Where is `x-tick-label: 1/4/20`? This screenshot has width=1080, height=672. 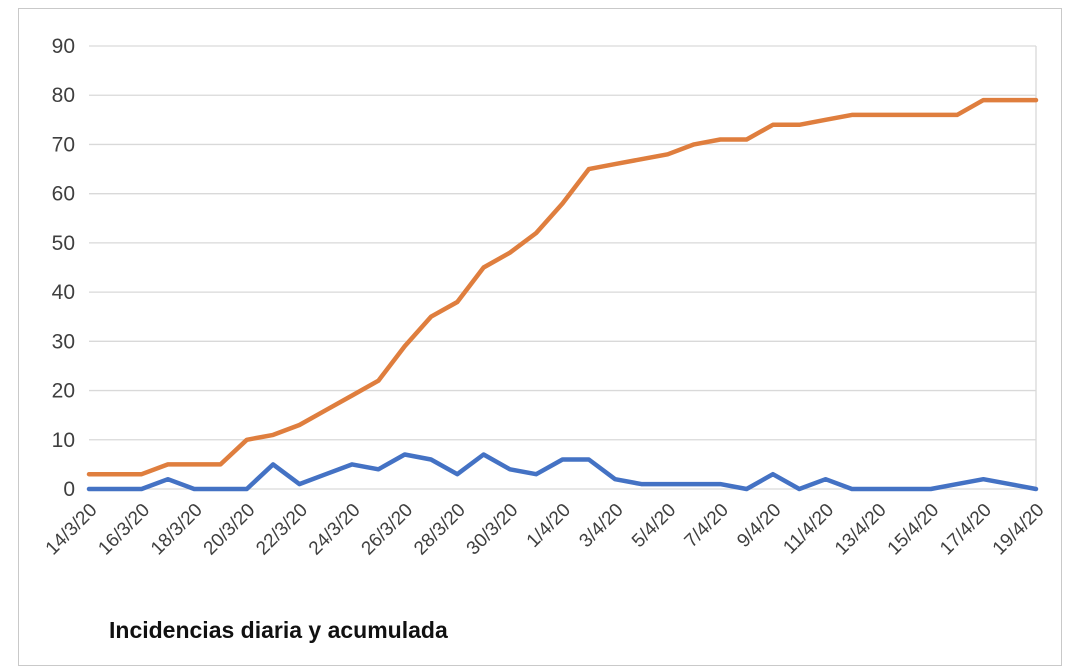 x-tick-label: 1/4/20 is located at coordinates (549, 526).